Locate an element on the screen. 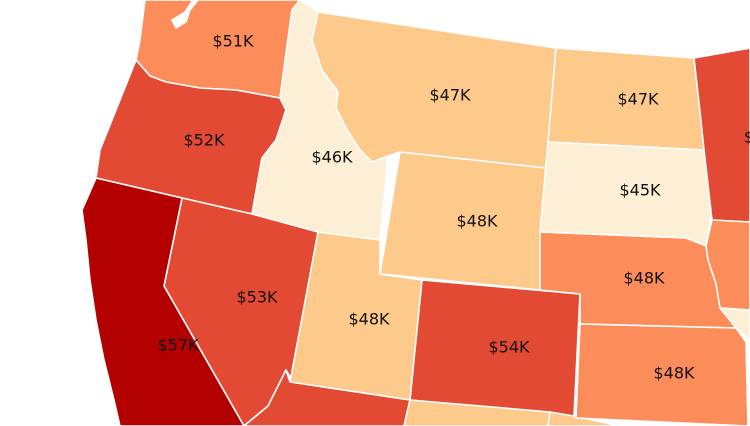 This screenshot has width=750, height=426. label-kansas: $48K is located at coordinates (674, 373).